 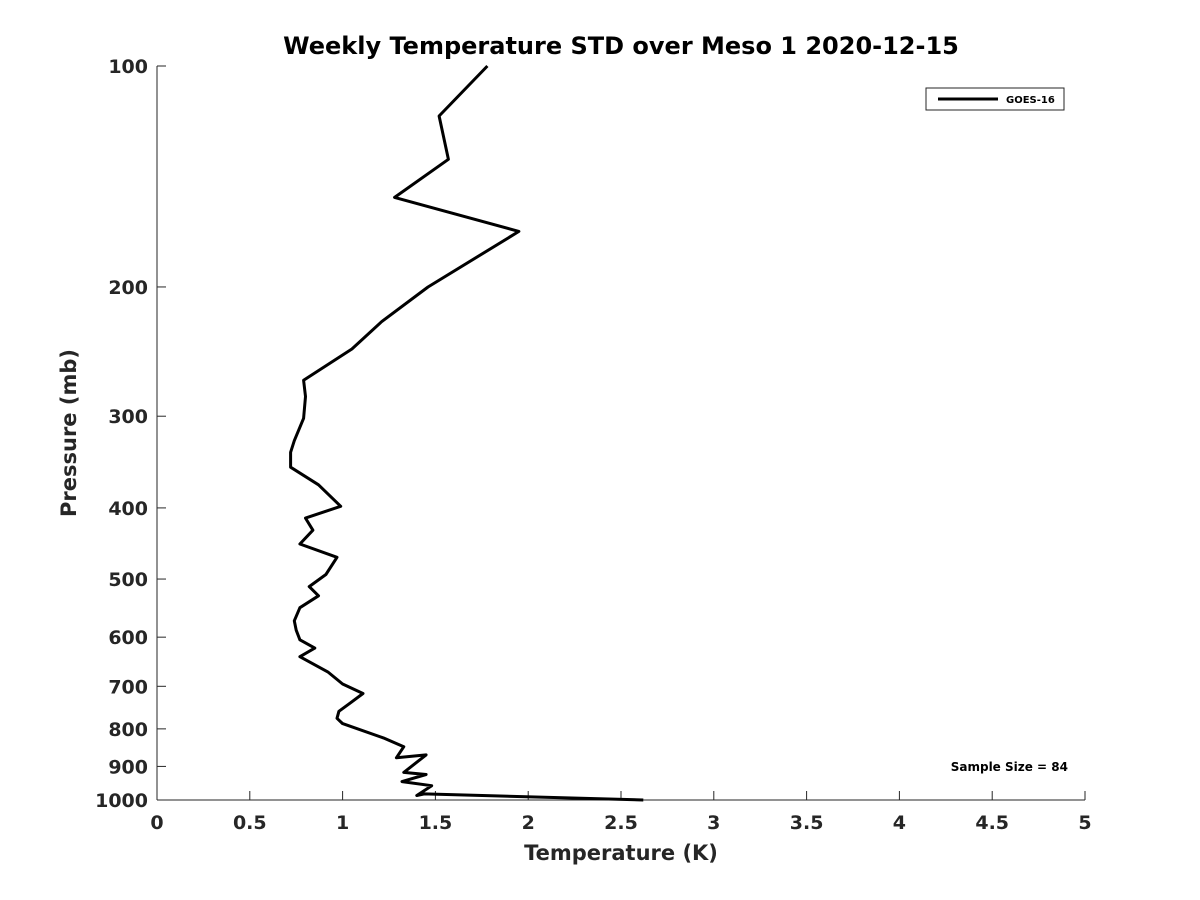 What do you see at coordinates (342, 823) in the screenshot?
I see `x-tick-label: 1` at bounding box center [342, 823].